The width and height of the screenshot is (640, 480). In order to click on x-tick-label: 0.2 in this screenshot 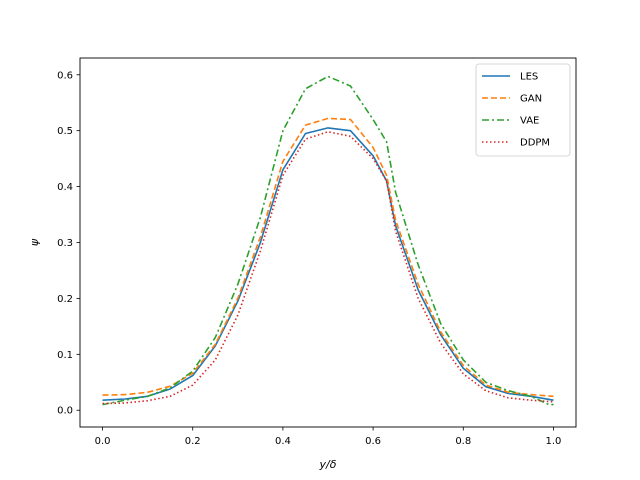, I will do `click(193, 441)`.